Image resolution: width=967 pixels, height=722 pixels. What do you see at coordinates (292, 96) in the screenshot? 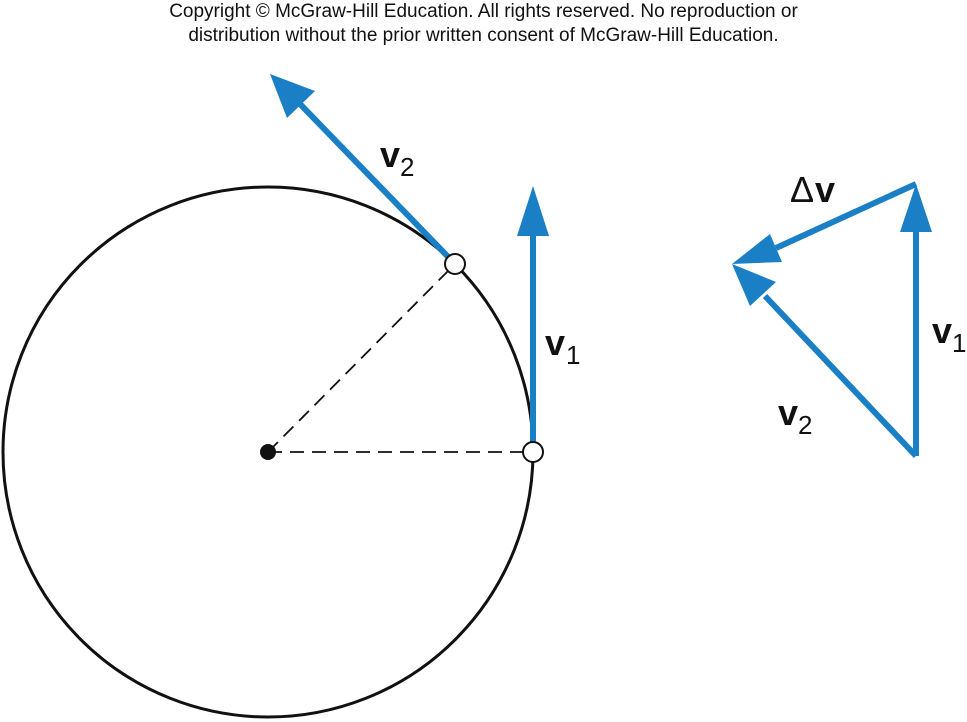
I see `v2-arrowhead` at bounding box center [292, 96].